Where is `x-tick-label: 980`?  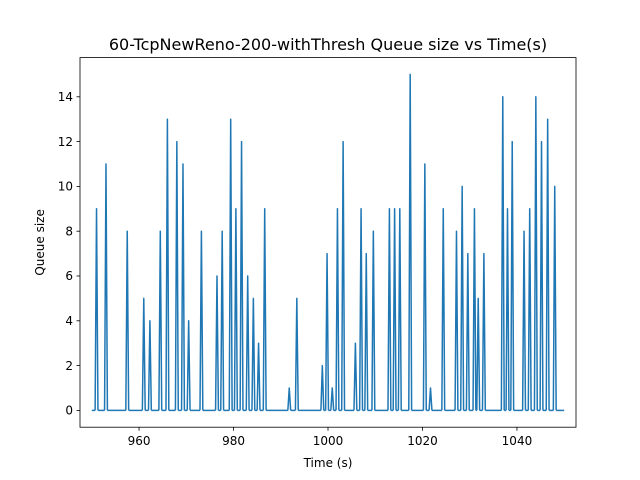
x-tick-label: 980 is located at coordinates (233, 441).